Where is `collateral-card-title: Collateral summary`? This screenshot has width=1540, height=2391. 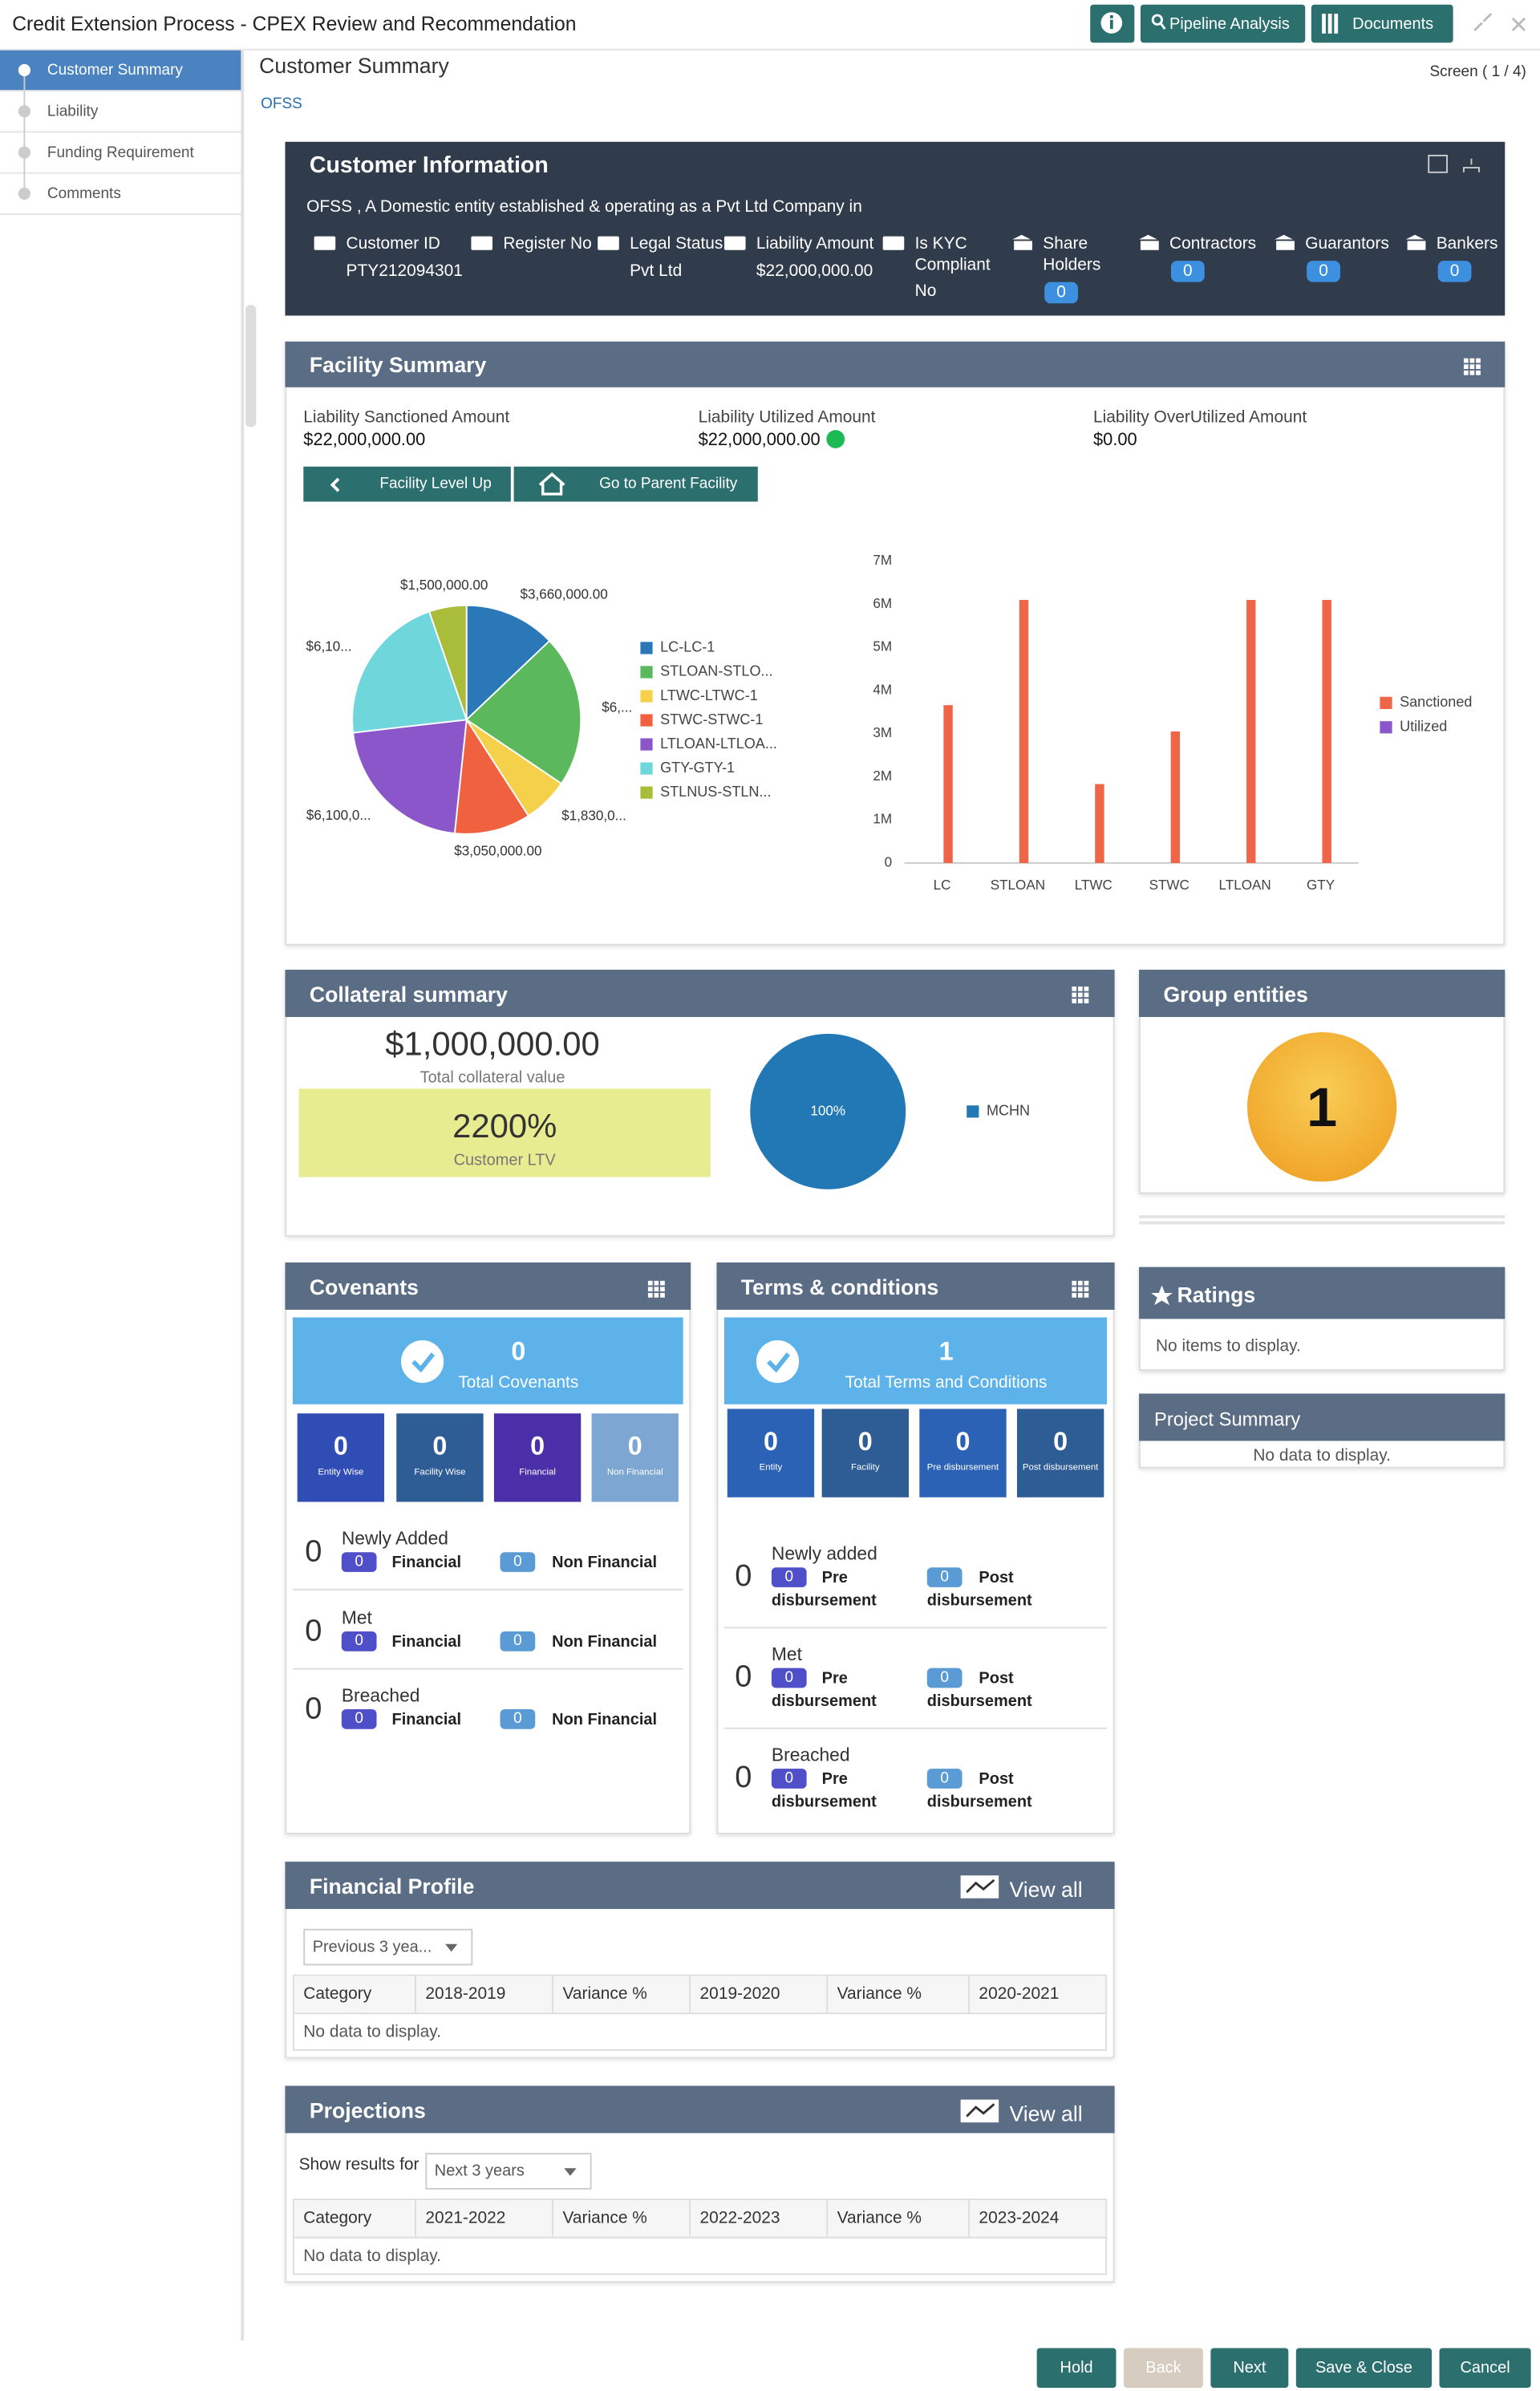
collateral-card-title: Collateral summary is located at coordinates (408, 993).